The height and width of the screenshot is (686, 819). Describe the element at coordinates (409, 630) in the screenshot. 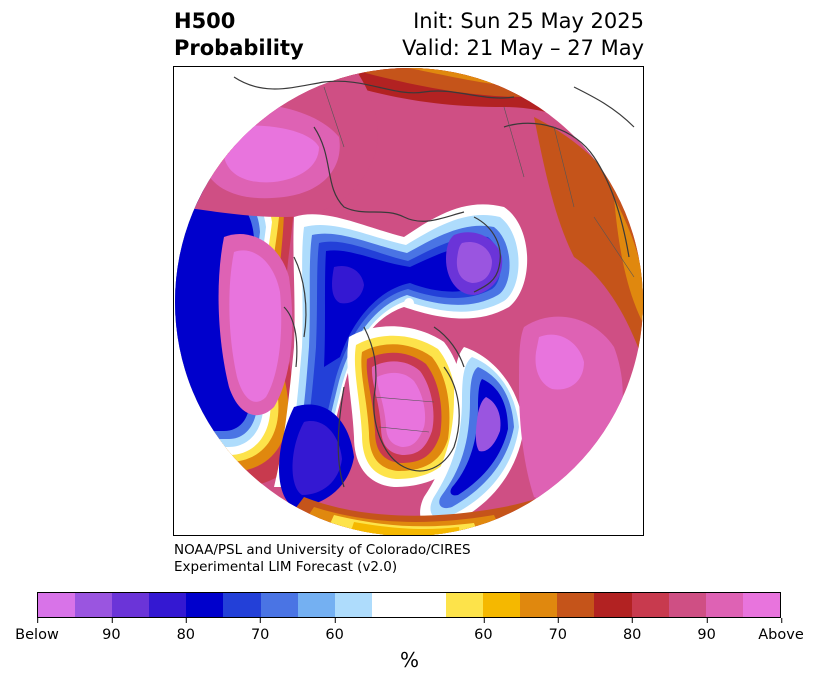

I see `colorbar-ticks: Below 90 80 70 60 60 70 80 90 Above` at that location.